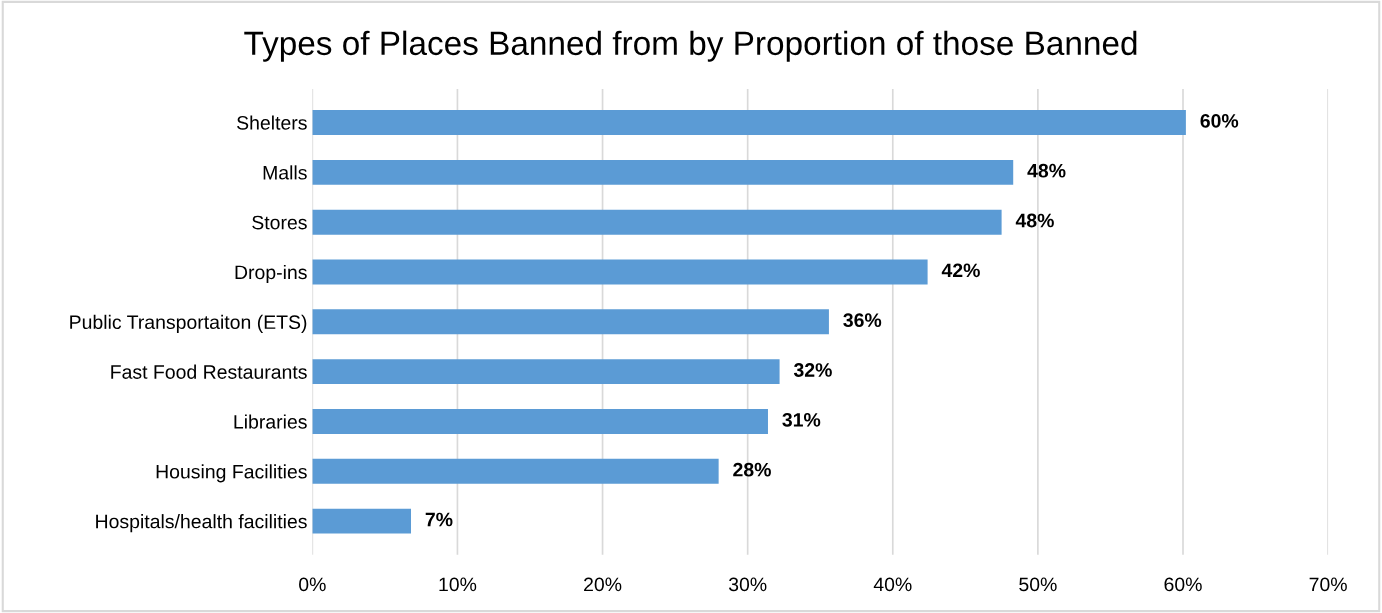 Image resolution: width=1382 pixels, height=613 pixels. I want to click on data-label: 7%, so click(439, 519).